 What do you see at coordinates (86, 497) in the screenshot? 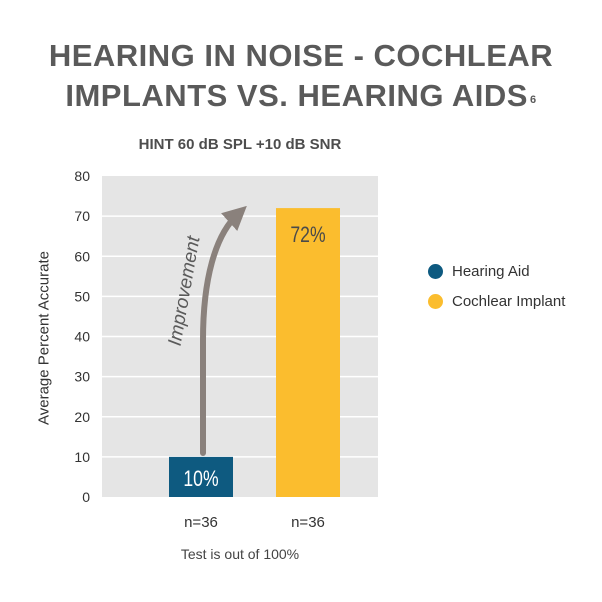
I see `y-tick-label: 0` at bounding box center [86, 497].